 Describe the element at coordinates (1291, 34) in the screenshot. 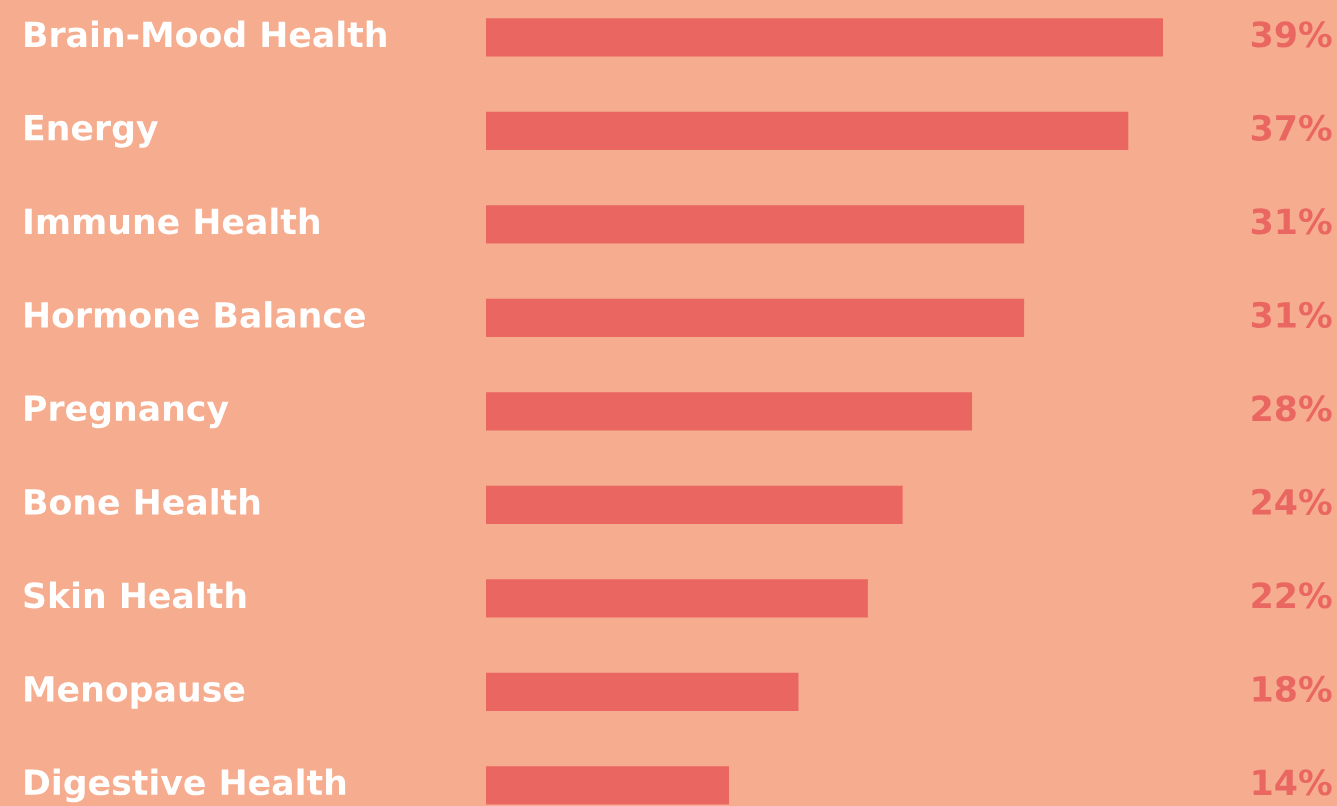

I see `data-label: 39%` at that location.